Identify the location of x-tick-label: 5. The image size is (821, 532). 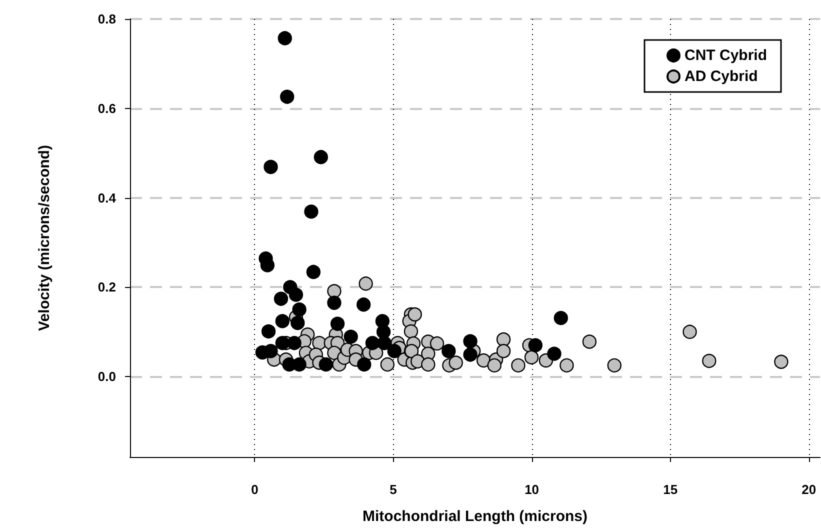
(393, 489).